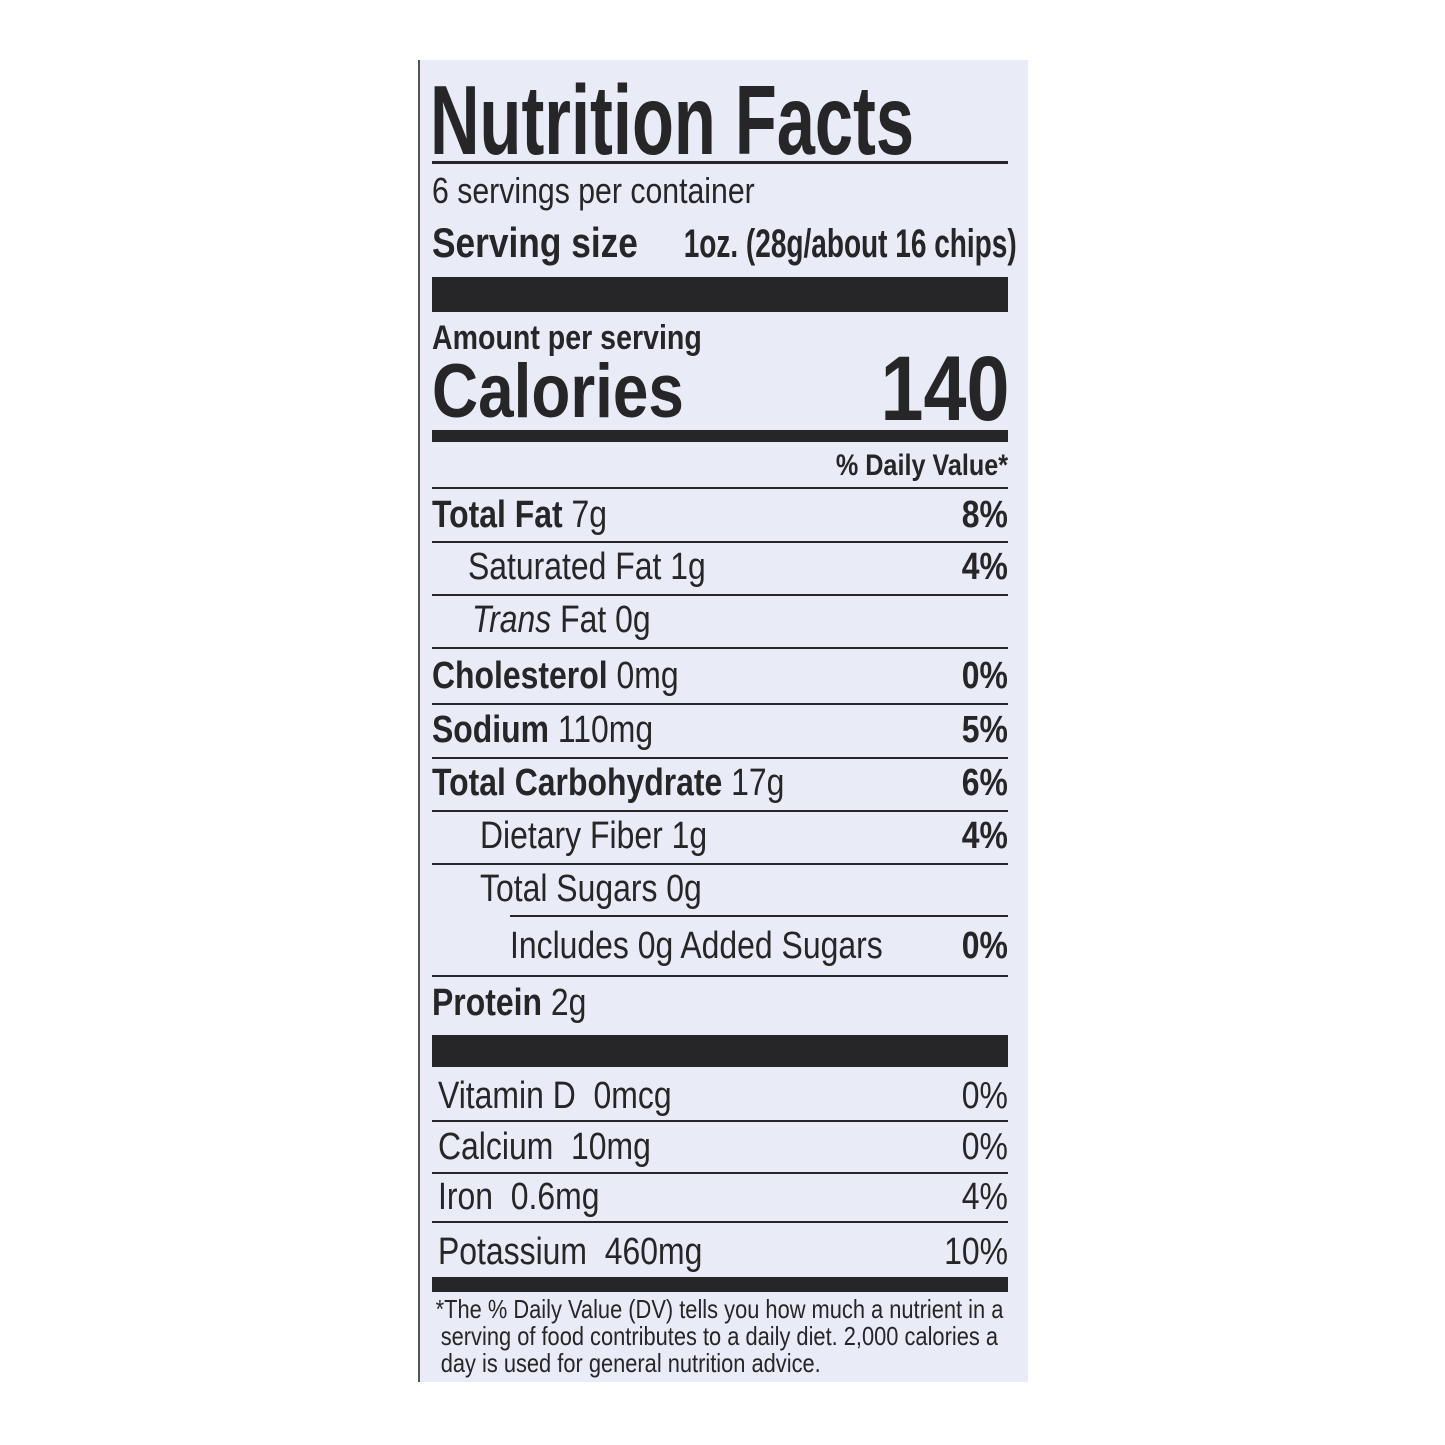  What do you see at coordinates (720, 676) in the screenshot?
I see `nutrient-row-cholesterol: Cholesterol 0mg 0%` at bounding box center [720, 676].